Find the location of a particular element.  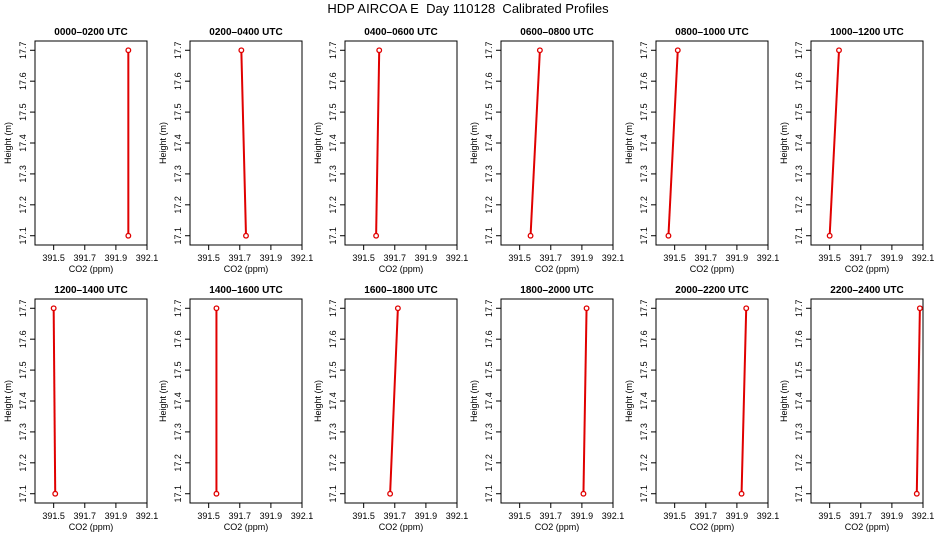

panel-title: 0400–0600 UTC is located at coordinates (400, 32).